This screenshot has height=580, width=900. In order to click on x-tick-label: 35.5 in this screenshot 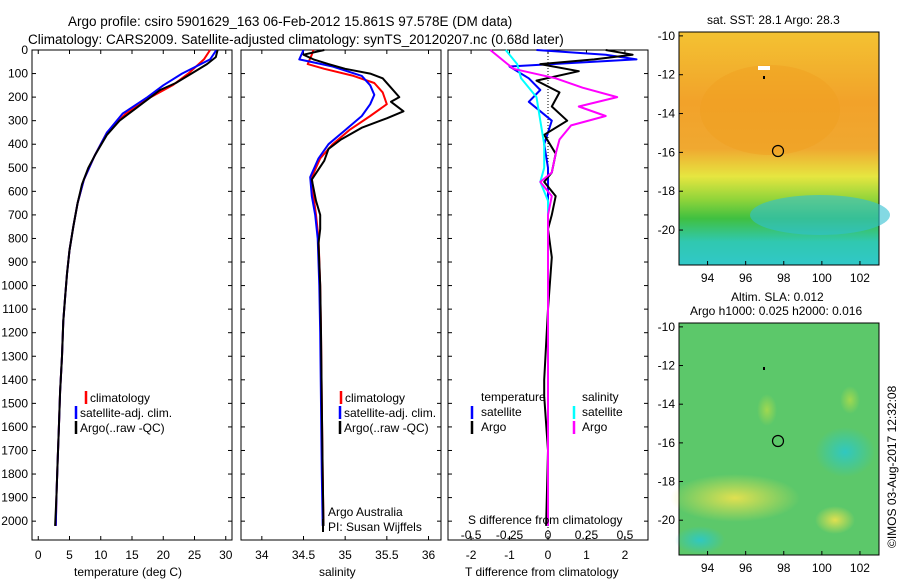, I will do `click(387, 555)`.